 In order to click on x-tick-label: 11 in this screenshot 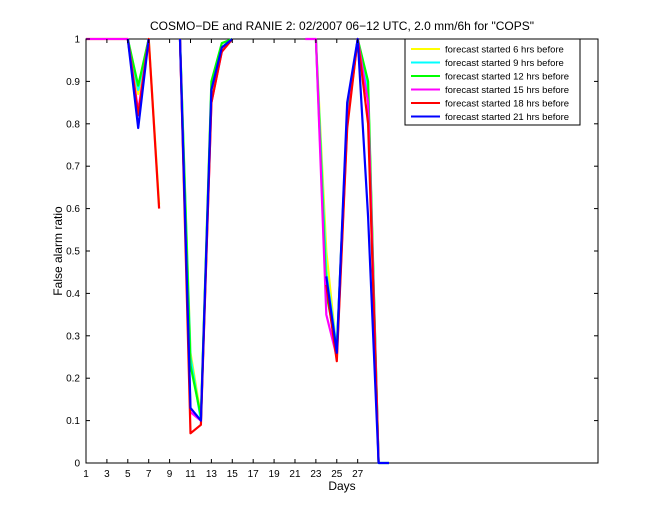, I will do `click(190, 474)`.